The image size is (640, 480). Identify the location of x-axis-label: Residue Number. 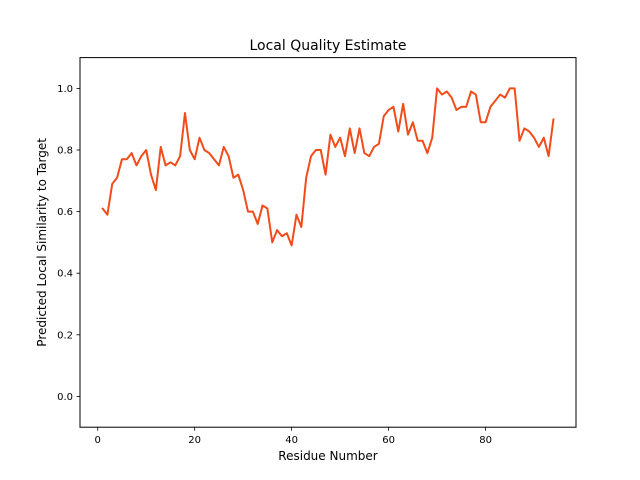
(327, 456).